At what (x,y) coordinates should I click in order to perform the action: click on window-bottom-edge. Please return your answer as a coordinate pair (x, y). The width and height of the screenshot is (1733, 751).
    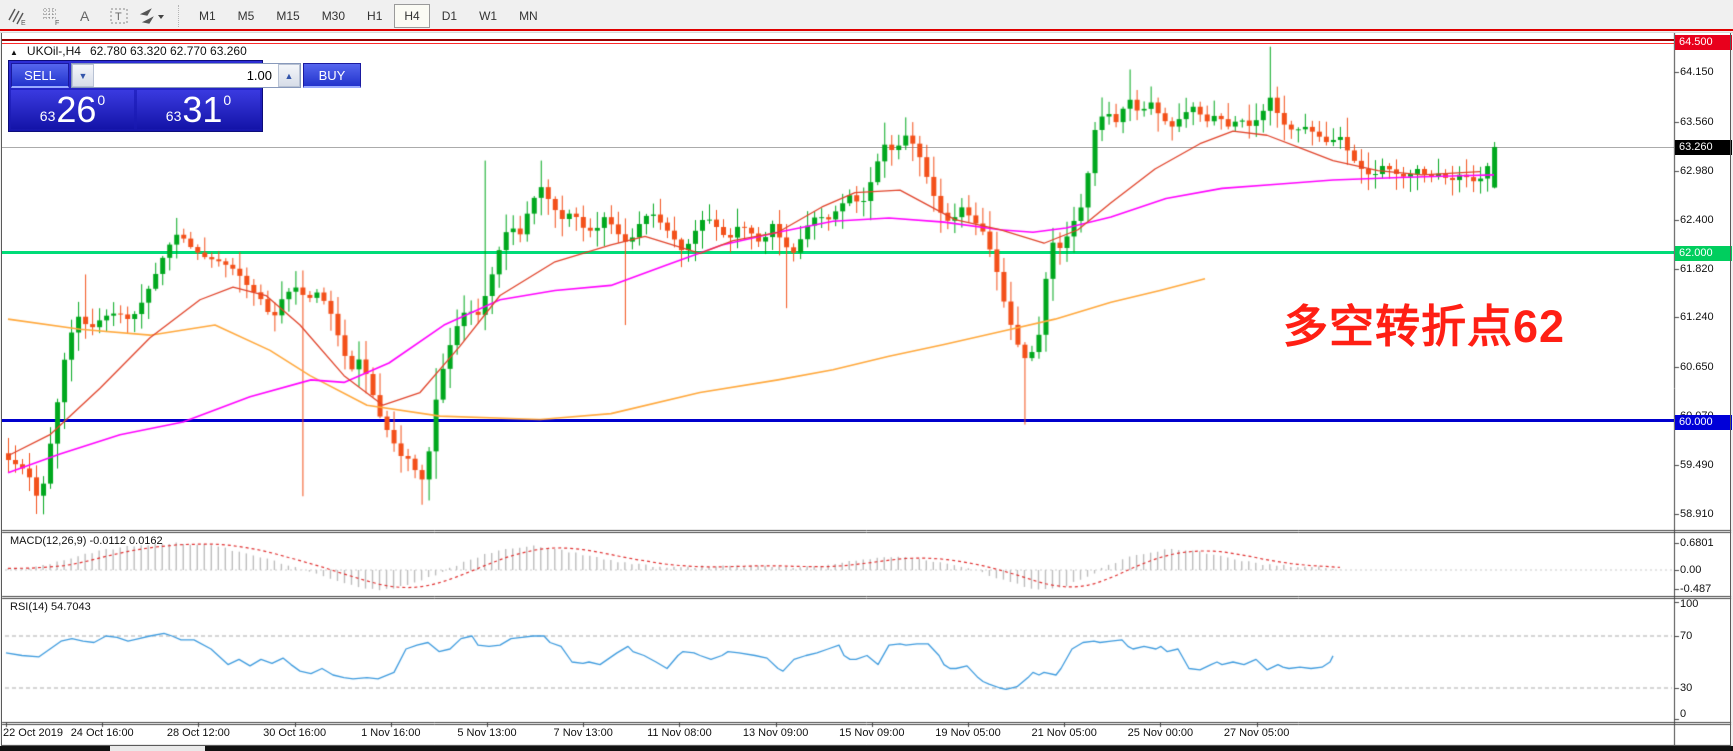
    Looking at the image, I should click on (866, 748).